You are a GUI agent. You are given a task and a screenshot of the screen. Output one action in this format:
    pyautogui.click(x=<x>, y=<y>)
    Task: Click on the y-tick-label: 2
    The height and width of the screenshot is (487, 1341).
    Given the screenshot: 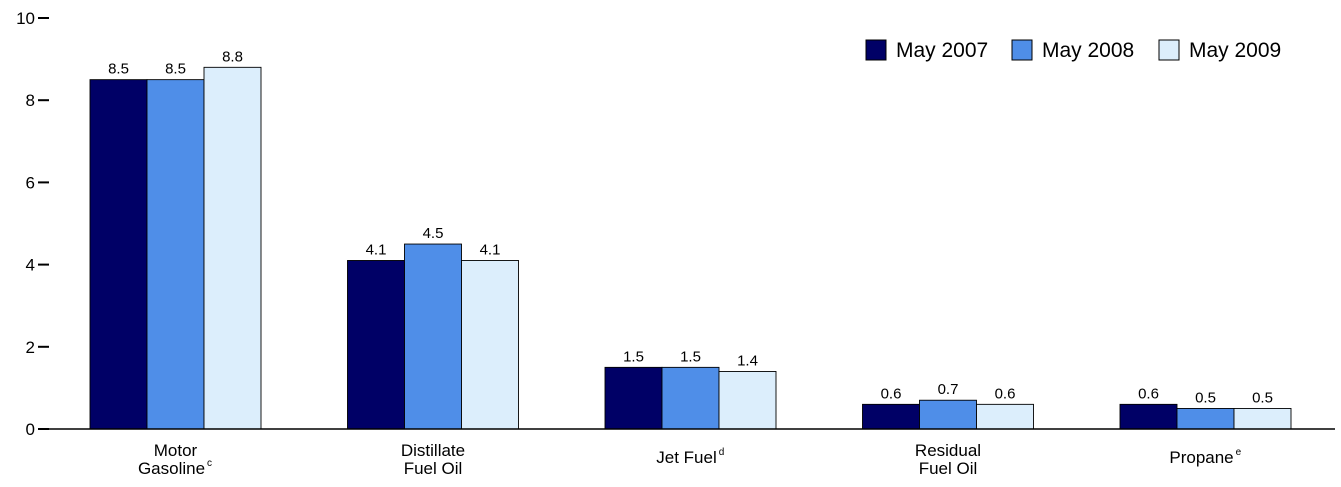 What is the action you would take?
    pyautogui.click(x=30, y=347)
    